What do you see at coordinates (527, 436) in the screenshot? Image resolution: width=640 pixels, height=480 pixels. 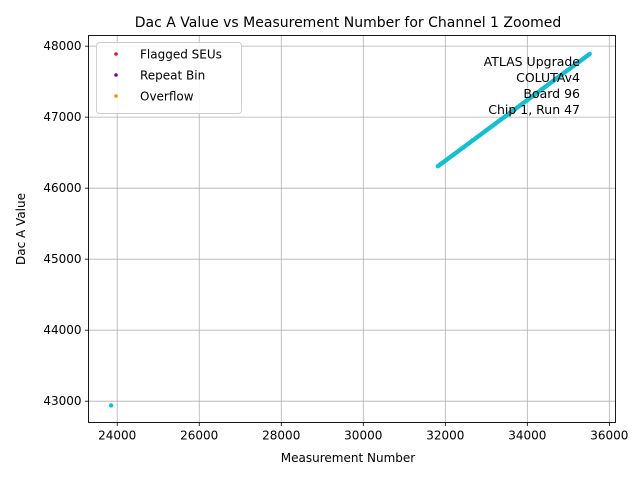 I see `x-tick-label: 34000` at bounding box center [527, 436].